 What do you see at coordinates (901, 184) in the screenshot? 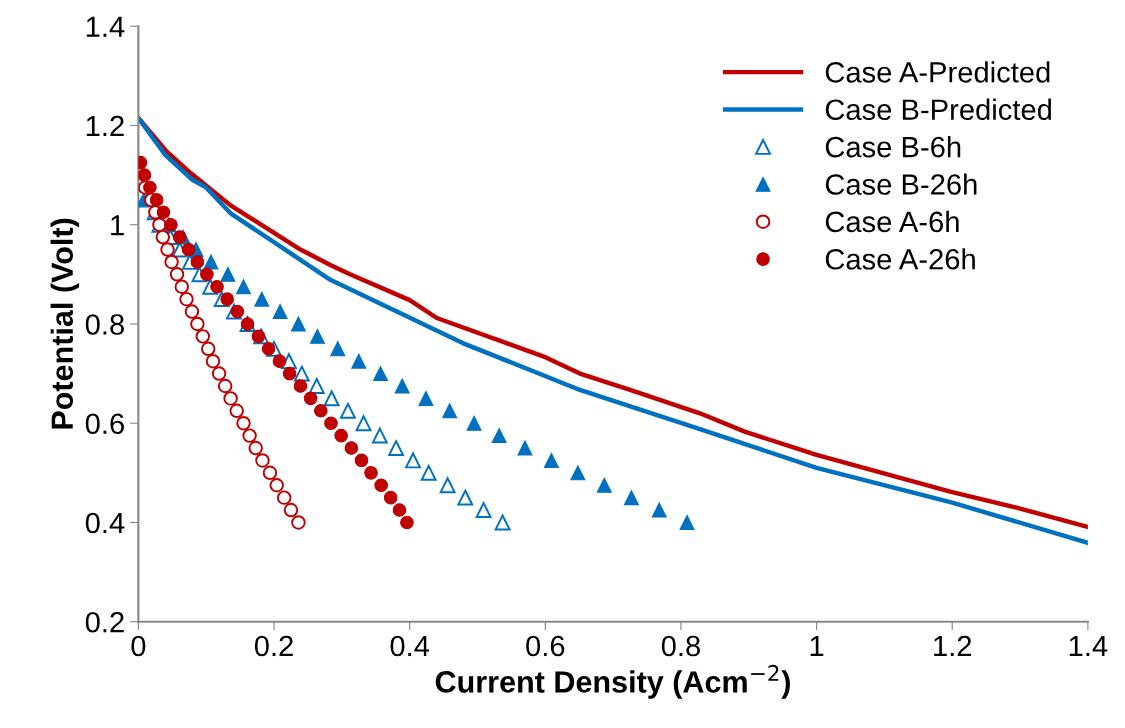
I see `legend-label: Case B-26h` at bounding box center [901, 184].